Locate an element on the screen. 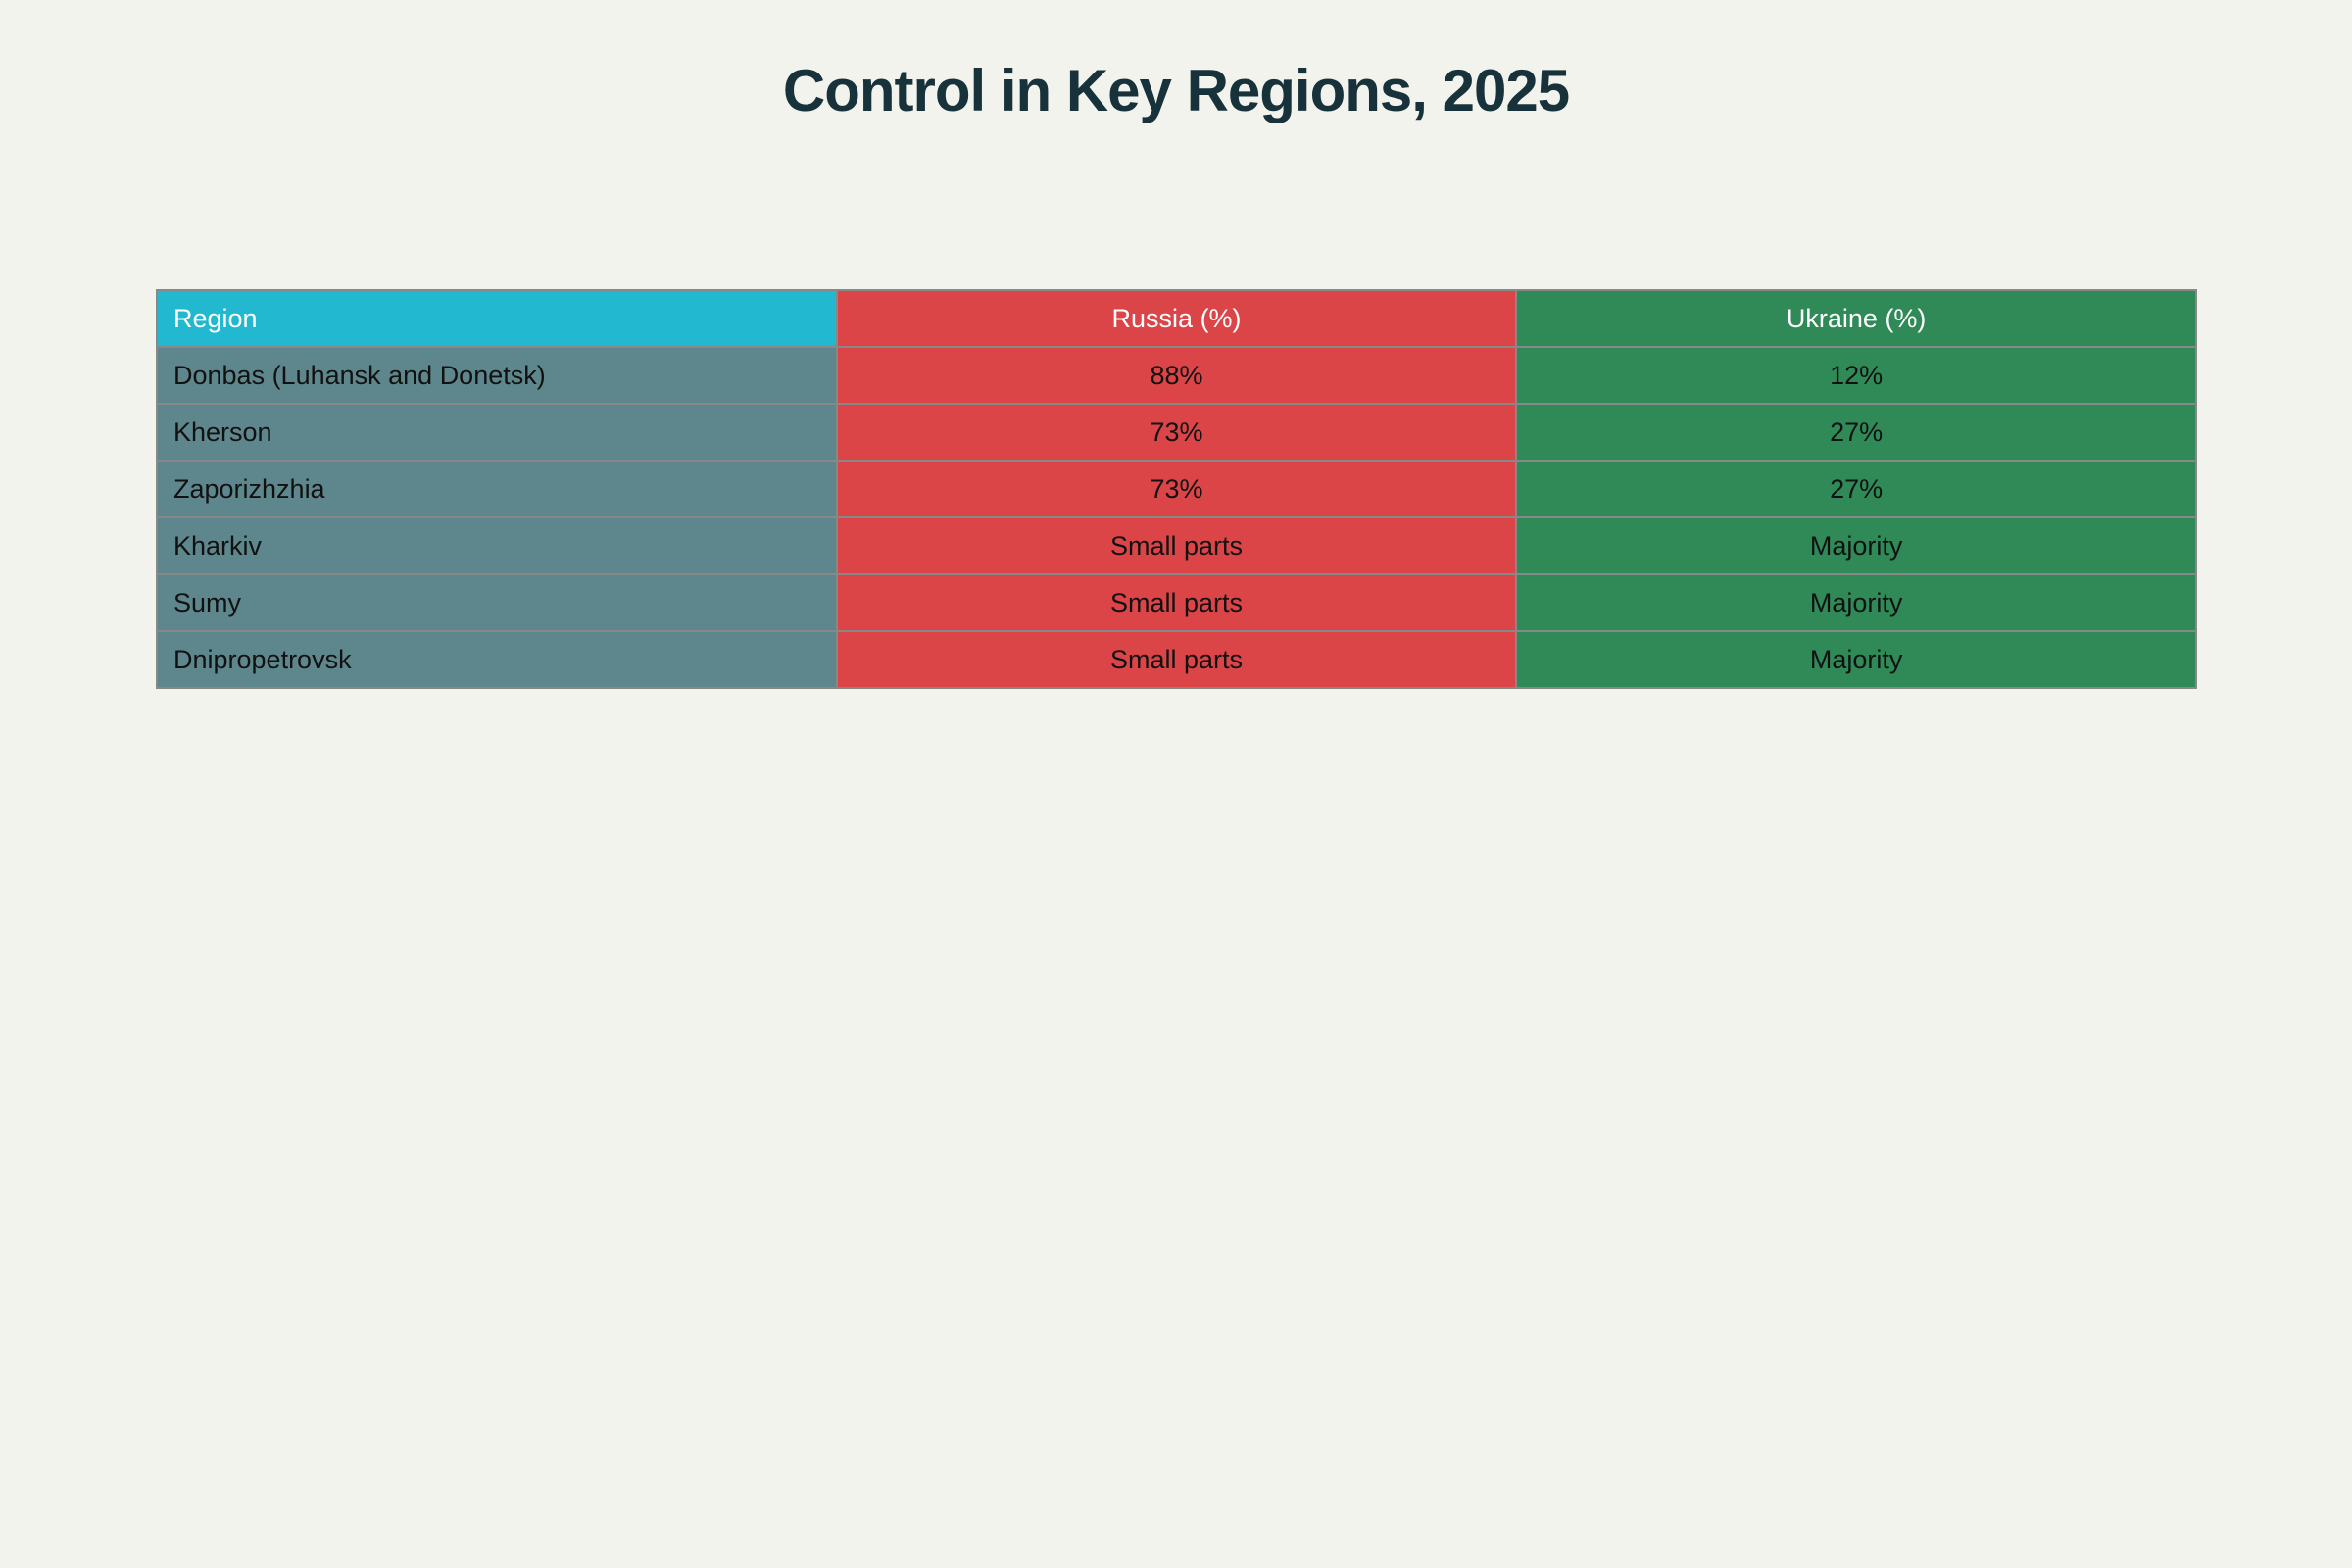  cell-region: Zaporizhzhia is located at coordinates (497, 489).